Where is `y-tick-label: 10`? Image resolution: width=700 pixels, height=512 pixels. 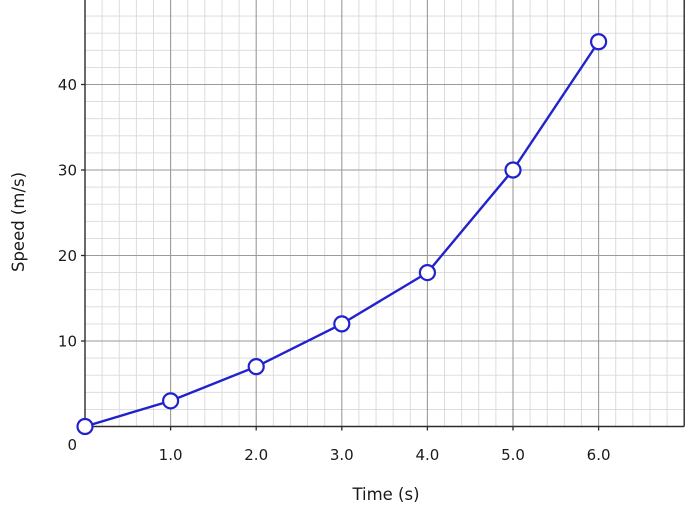
y-tick-label: 10 is located at coordinates (67, 342).